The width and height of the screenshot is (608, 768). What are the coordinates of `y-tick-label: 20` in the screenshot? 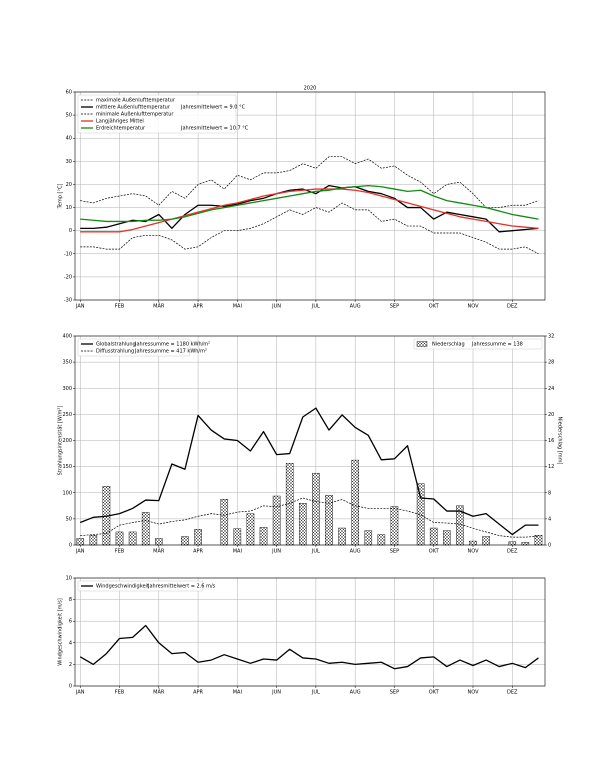 It's located at (69, 185).